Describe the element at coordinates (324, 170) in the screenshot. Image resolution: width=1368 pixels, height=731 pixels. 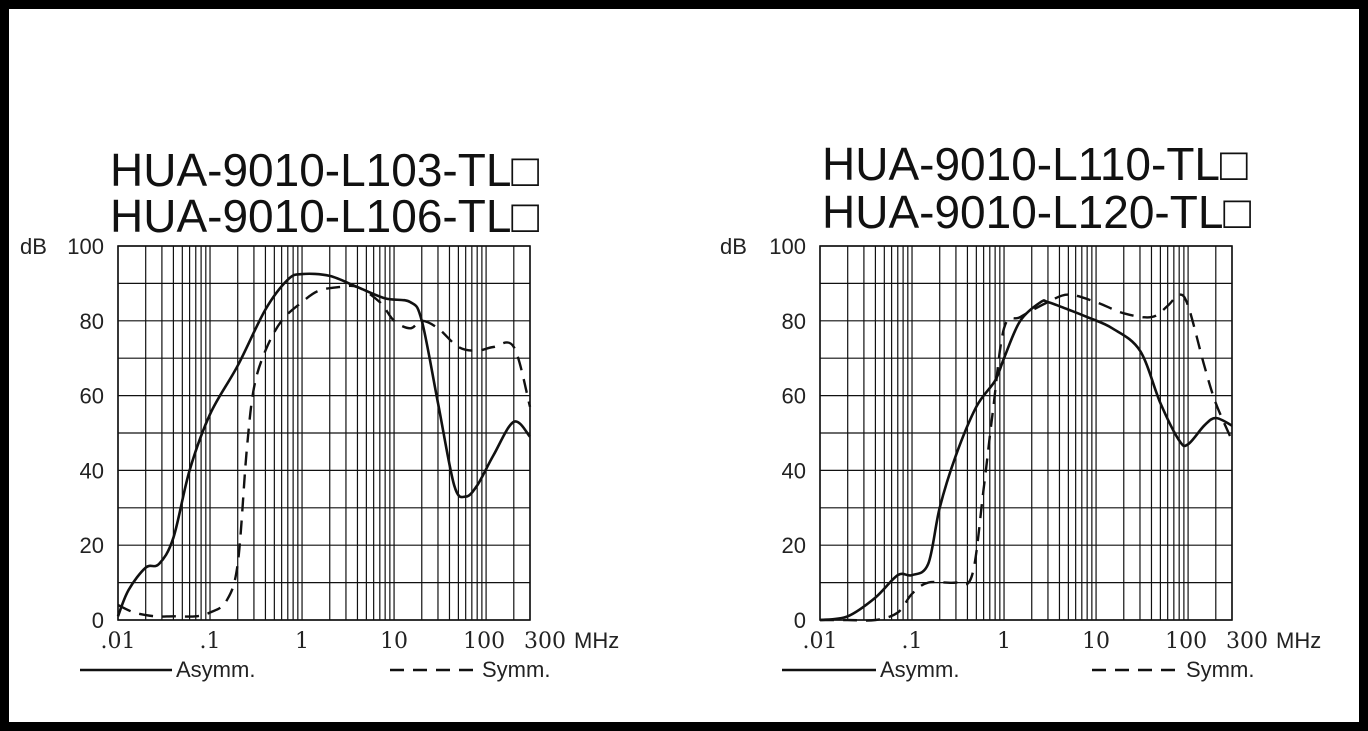
I see `chart-title-line-1: HUA-9010-L103-TL□` at that location.